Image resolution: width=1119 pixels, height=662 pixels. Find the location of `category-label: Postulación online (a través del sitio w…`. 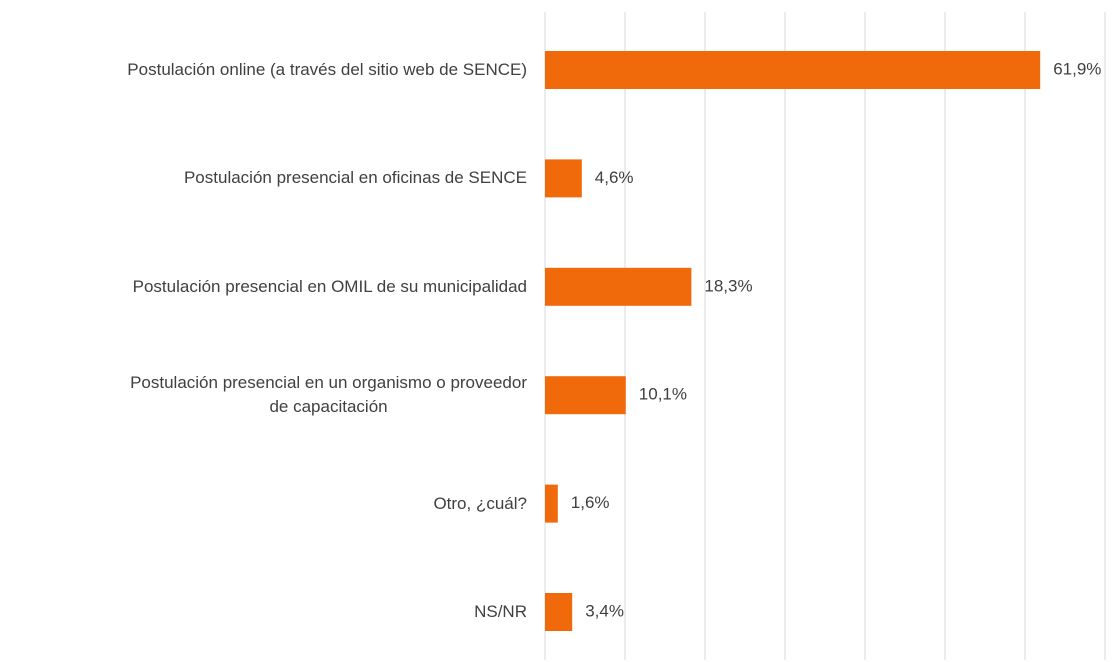

category-label: Postulación online (a través del sitio w… is located at coordinates (327, 69).